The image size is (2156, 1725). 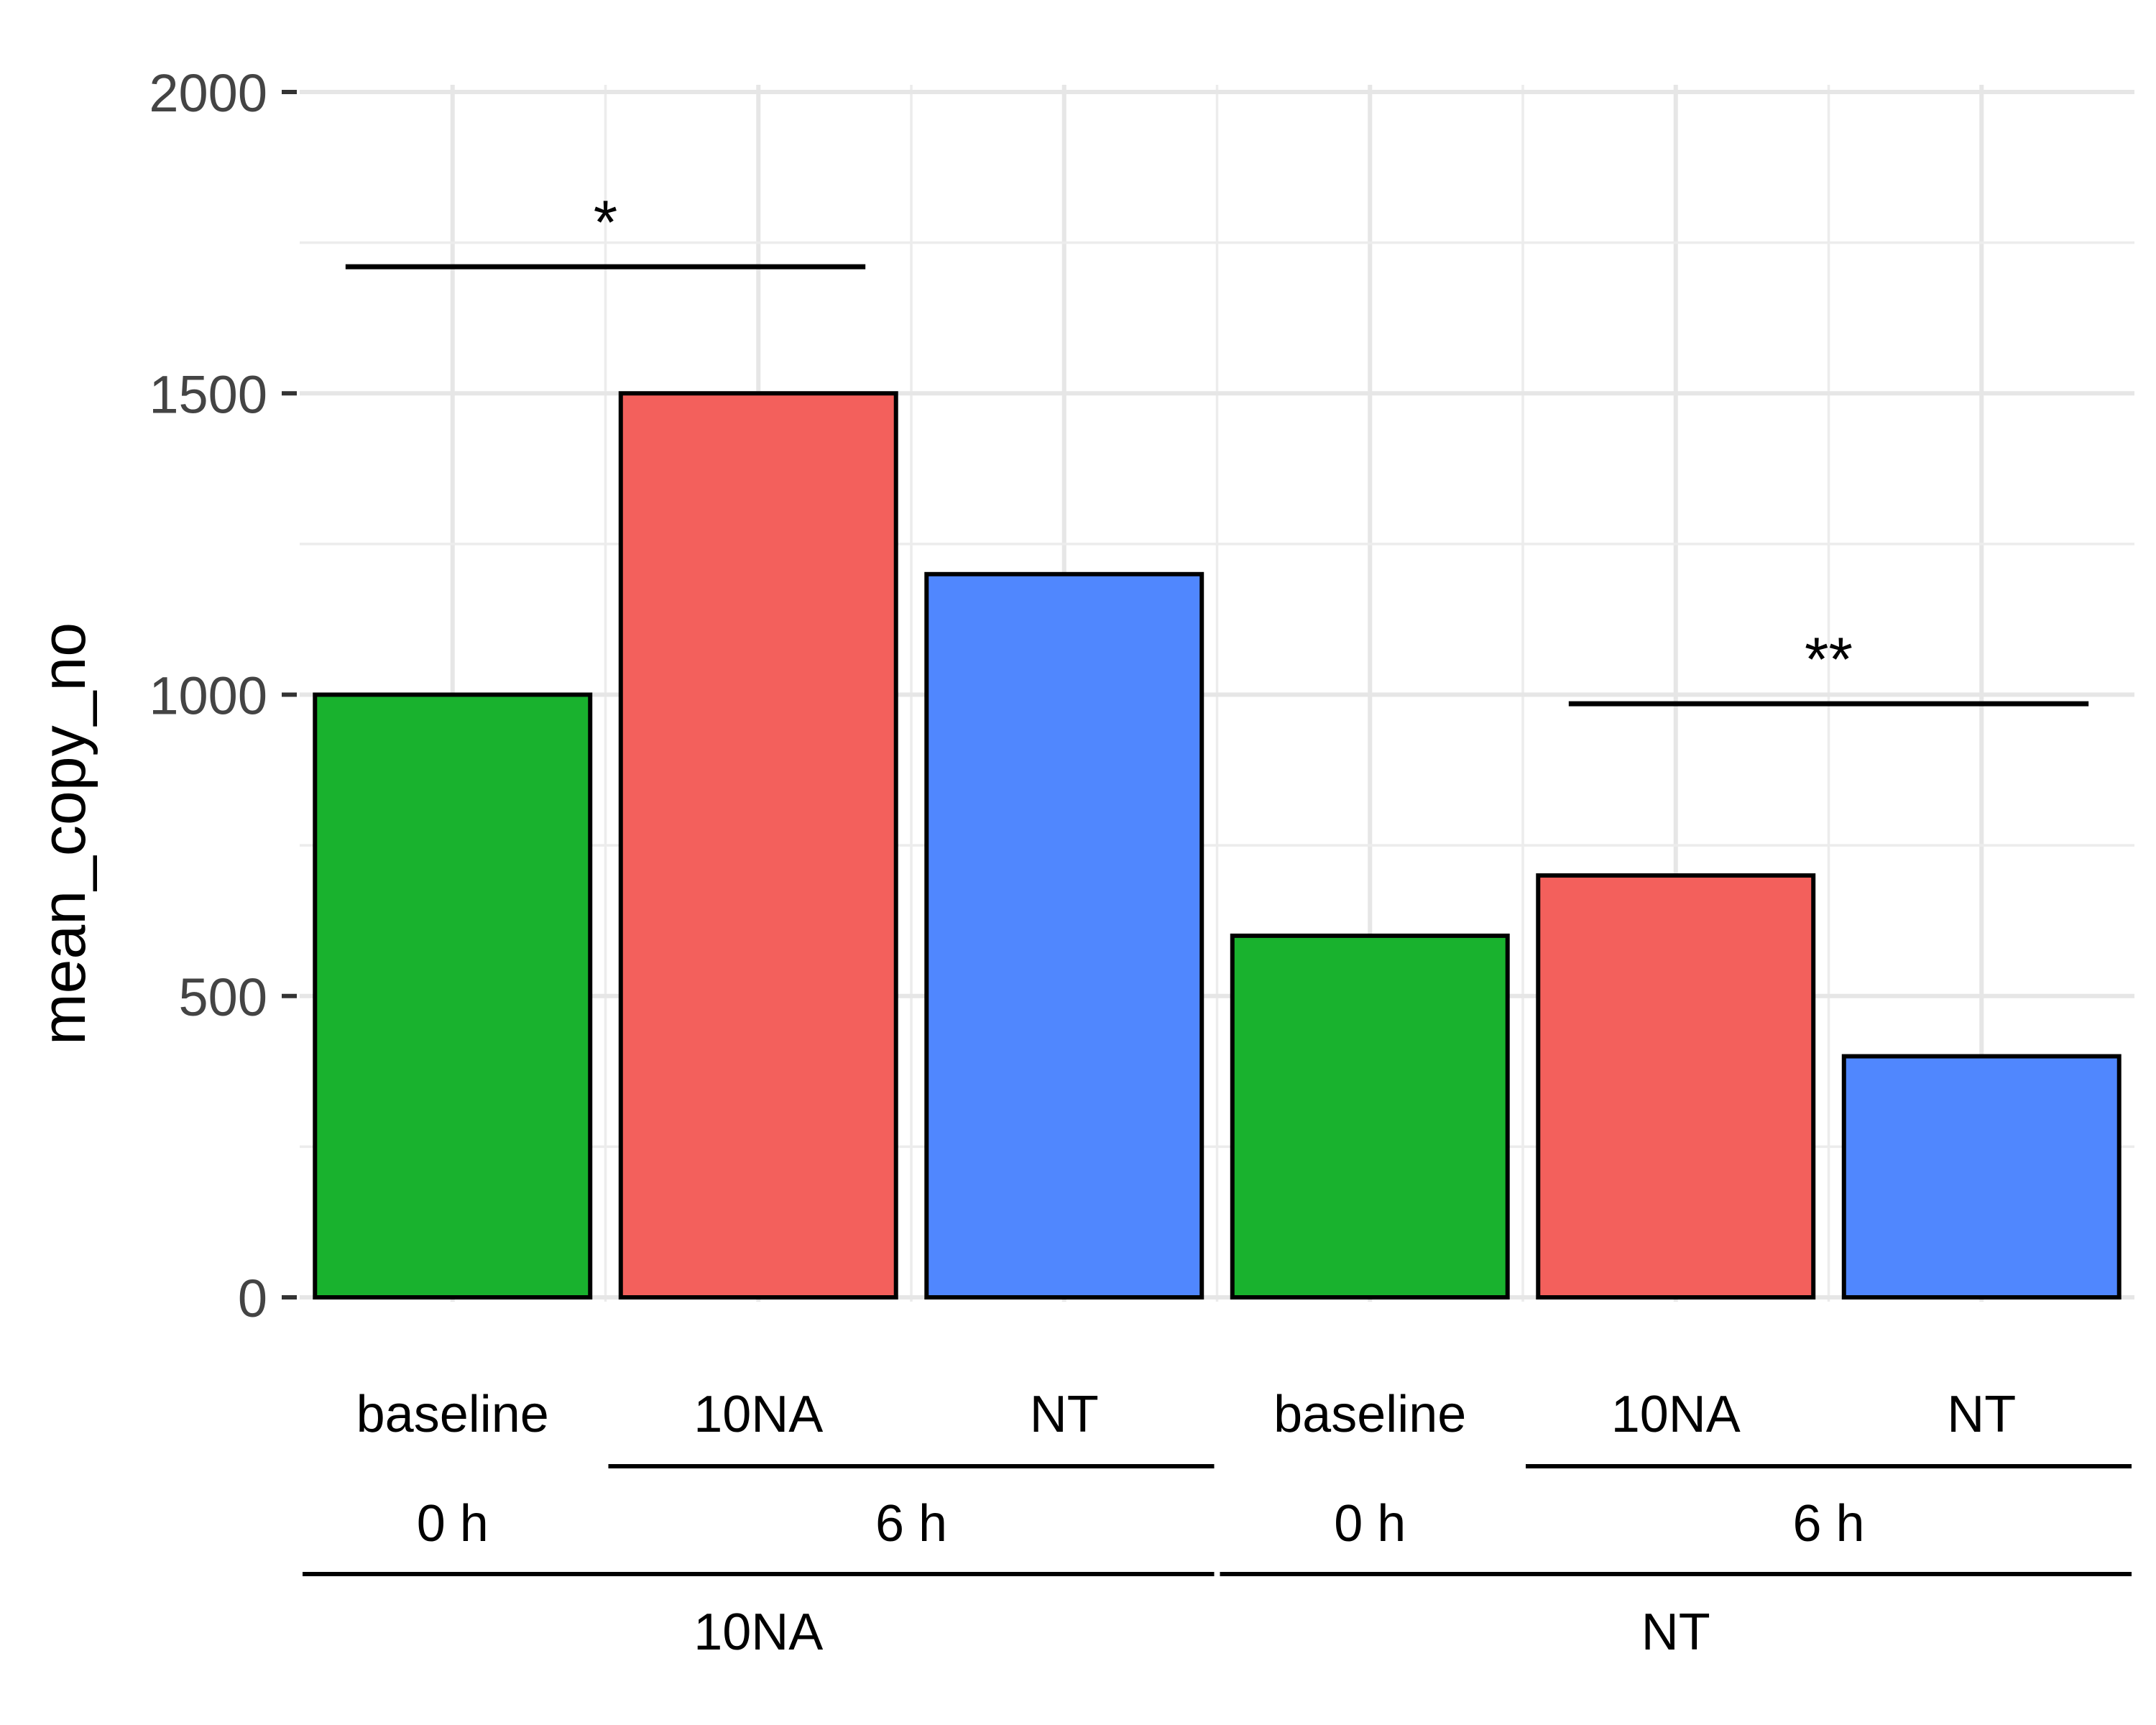 What do you see at coordinates (605, 222) in the screenshot?
I see `significance-marker: *` at bounding box center [605, 222].